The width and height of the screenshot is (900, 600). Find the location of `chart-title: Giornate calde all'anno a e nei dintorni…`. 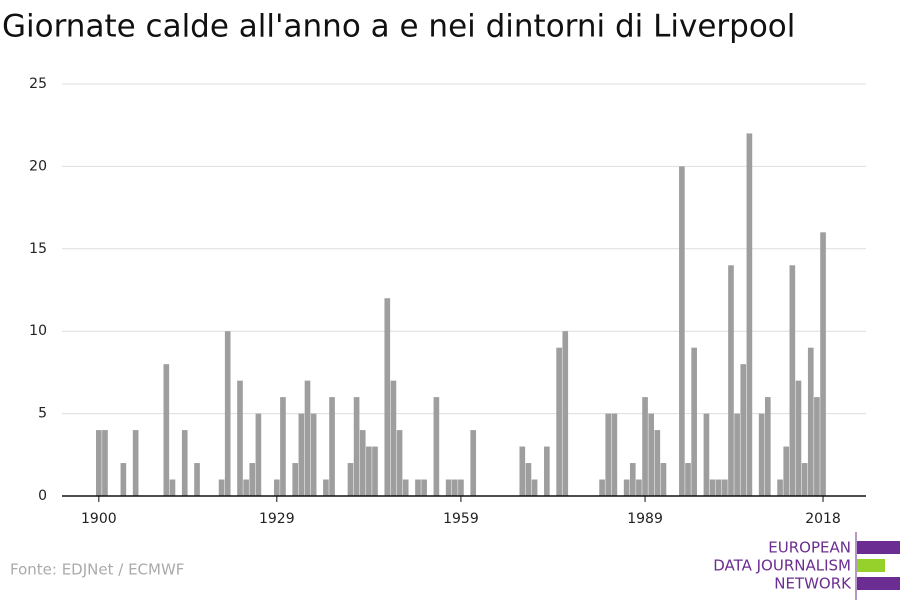

chart-title: Giornate calde all'anno a e nei dintorni… is located at coordinates (398, 27).